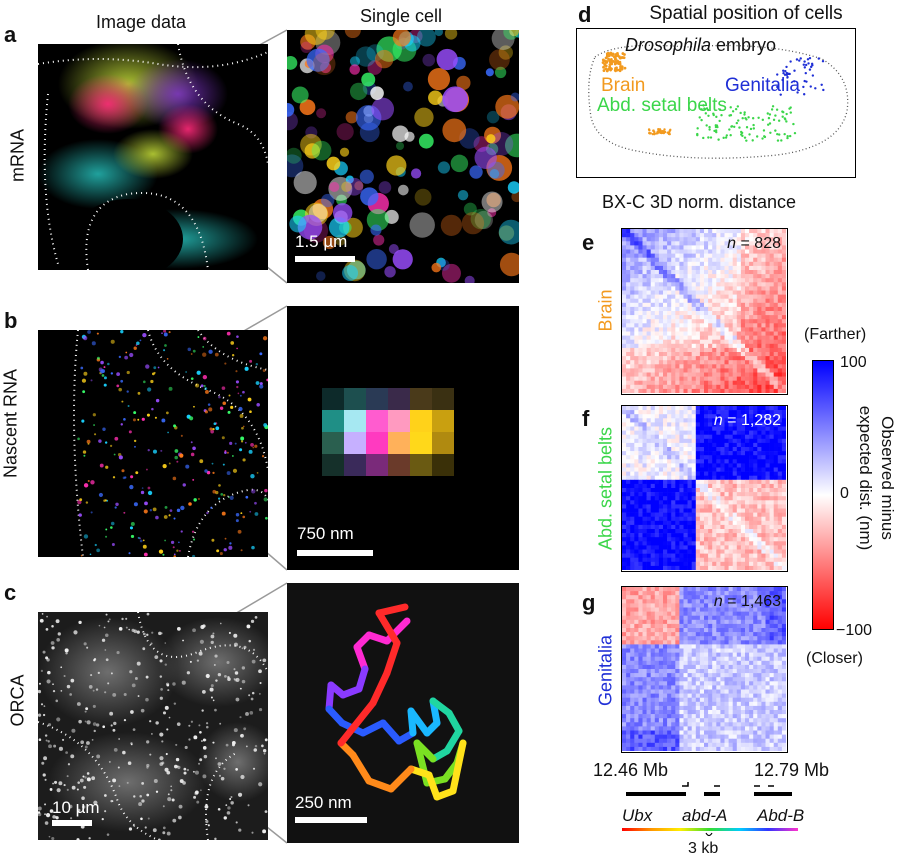 Image resolution: width=900 pixels, height=864 pixels. Describe the element at coordinates (637, 815) in the screenshot. I see `gene-ubx: Ubx` at that location.